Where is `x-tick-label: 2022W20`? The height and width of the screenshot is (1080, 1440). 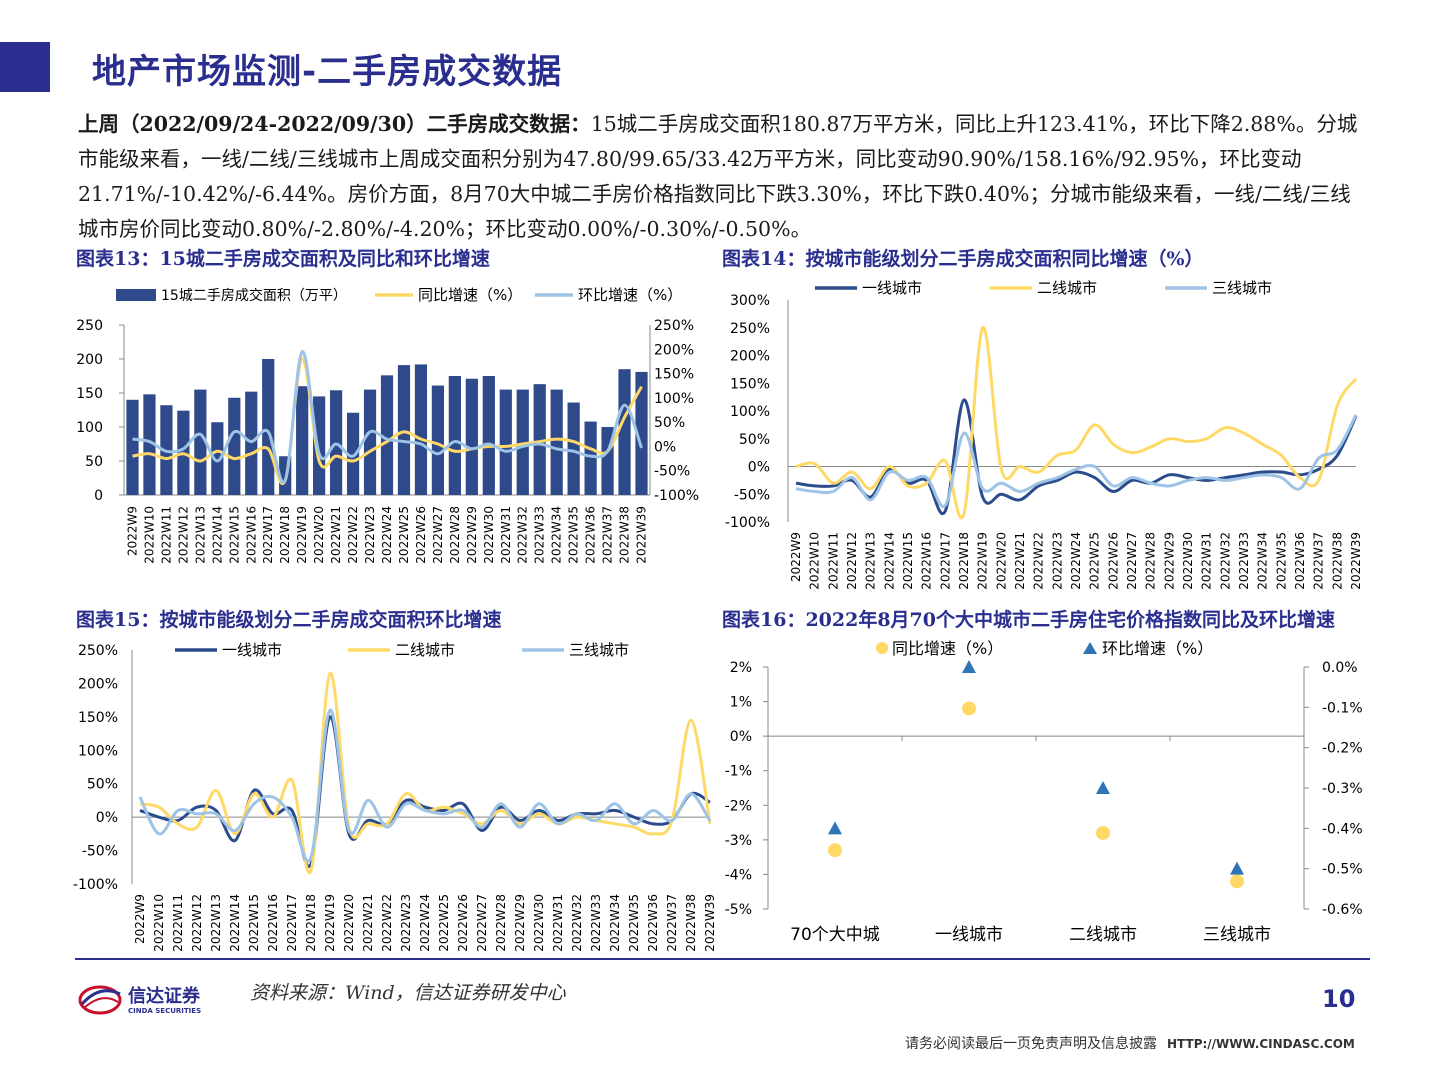 x-tick-label: 2022W20 is located at coordinates (349, 923).